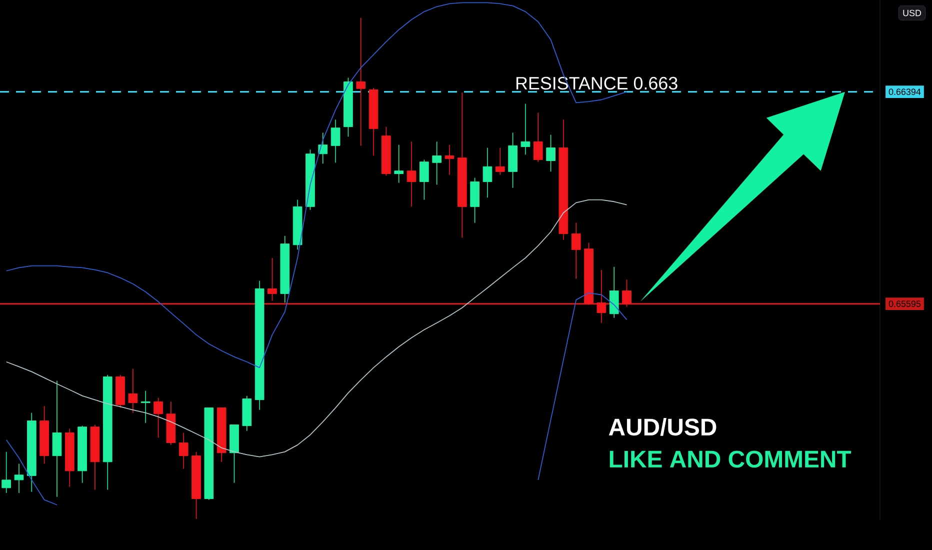 The image size is (932, 550). Describe the element at coordinates (731, 459) in the screenshot. I see `annotation: LIKE AND COMMENT` at that location.